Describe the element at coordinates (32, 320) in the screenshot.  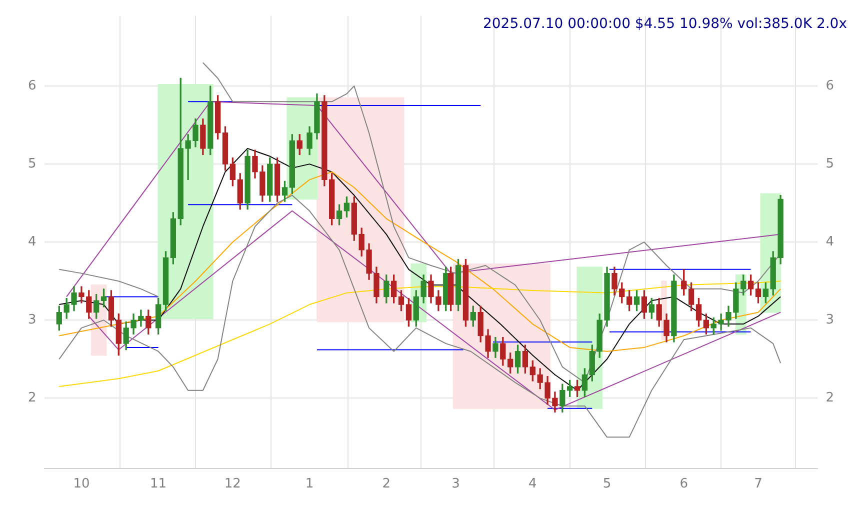
I see `y-tick-label: 3` at that location.